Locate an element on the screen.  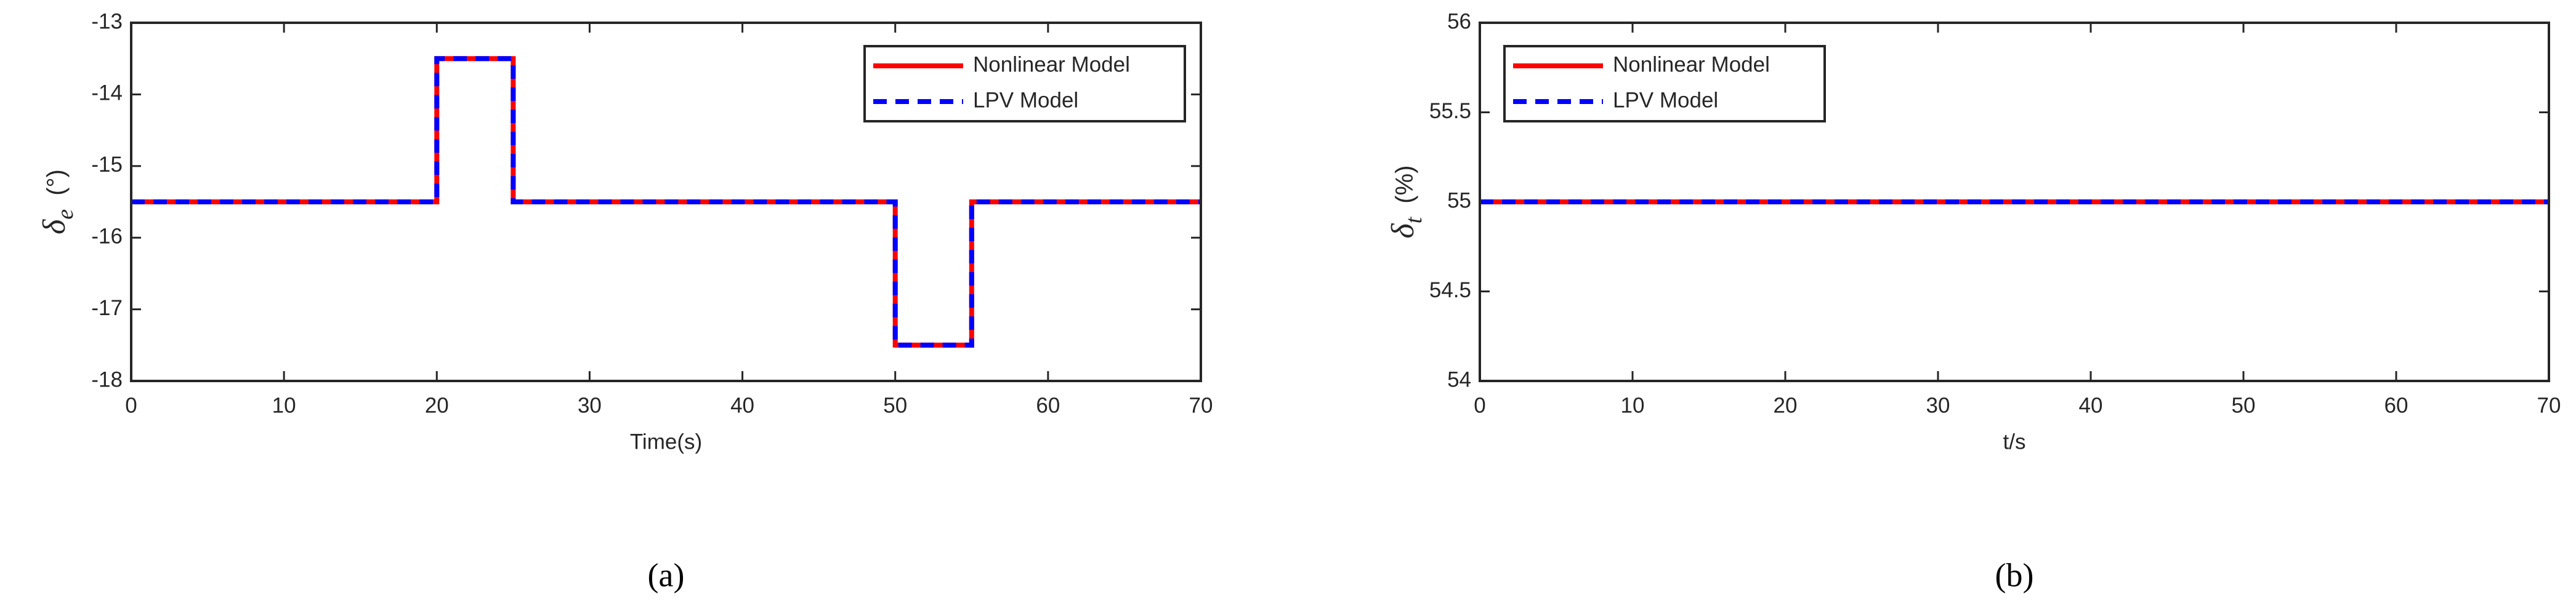
y-label-unit: (°) is located at coordinates (56, 182).